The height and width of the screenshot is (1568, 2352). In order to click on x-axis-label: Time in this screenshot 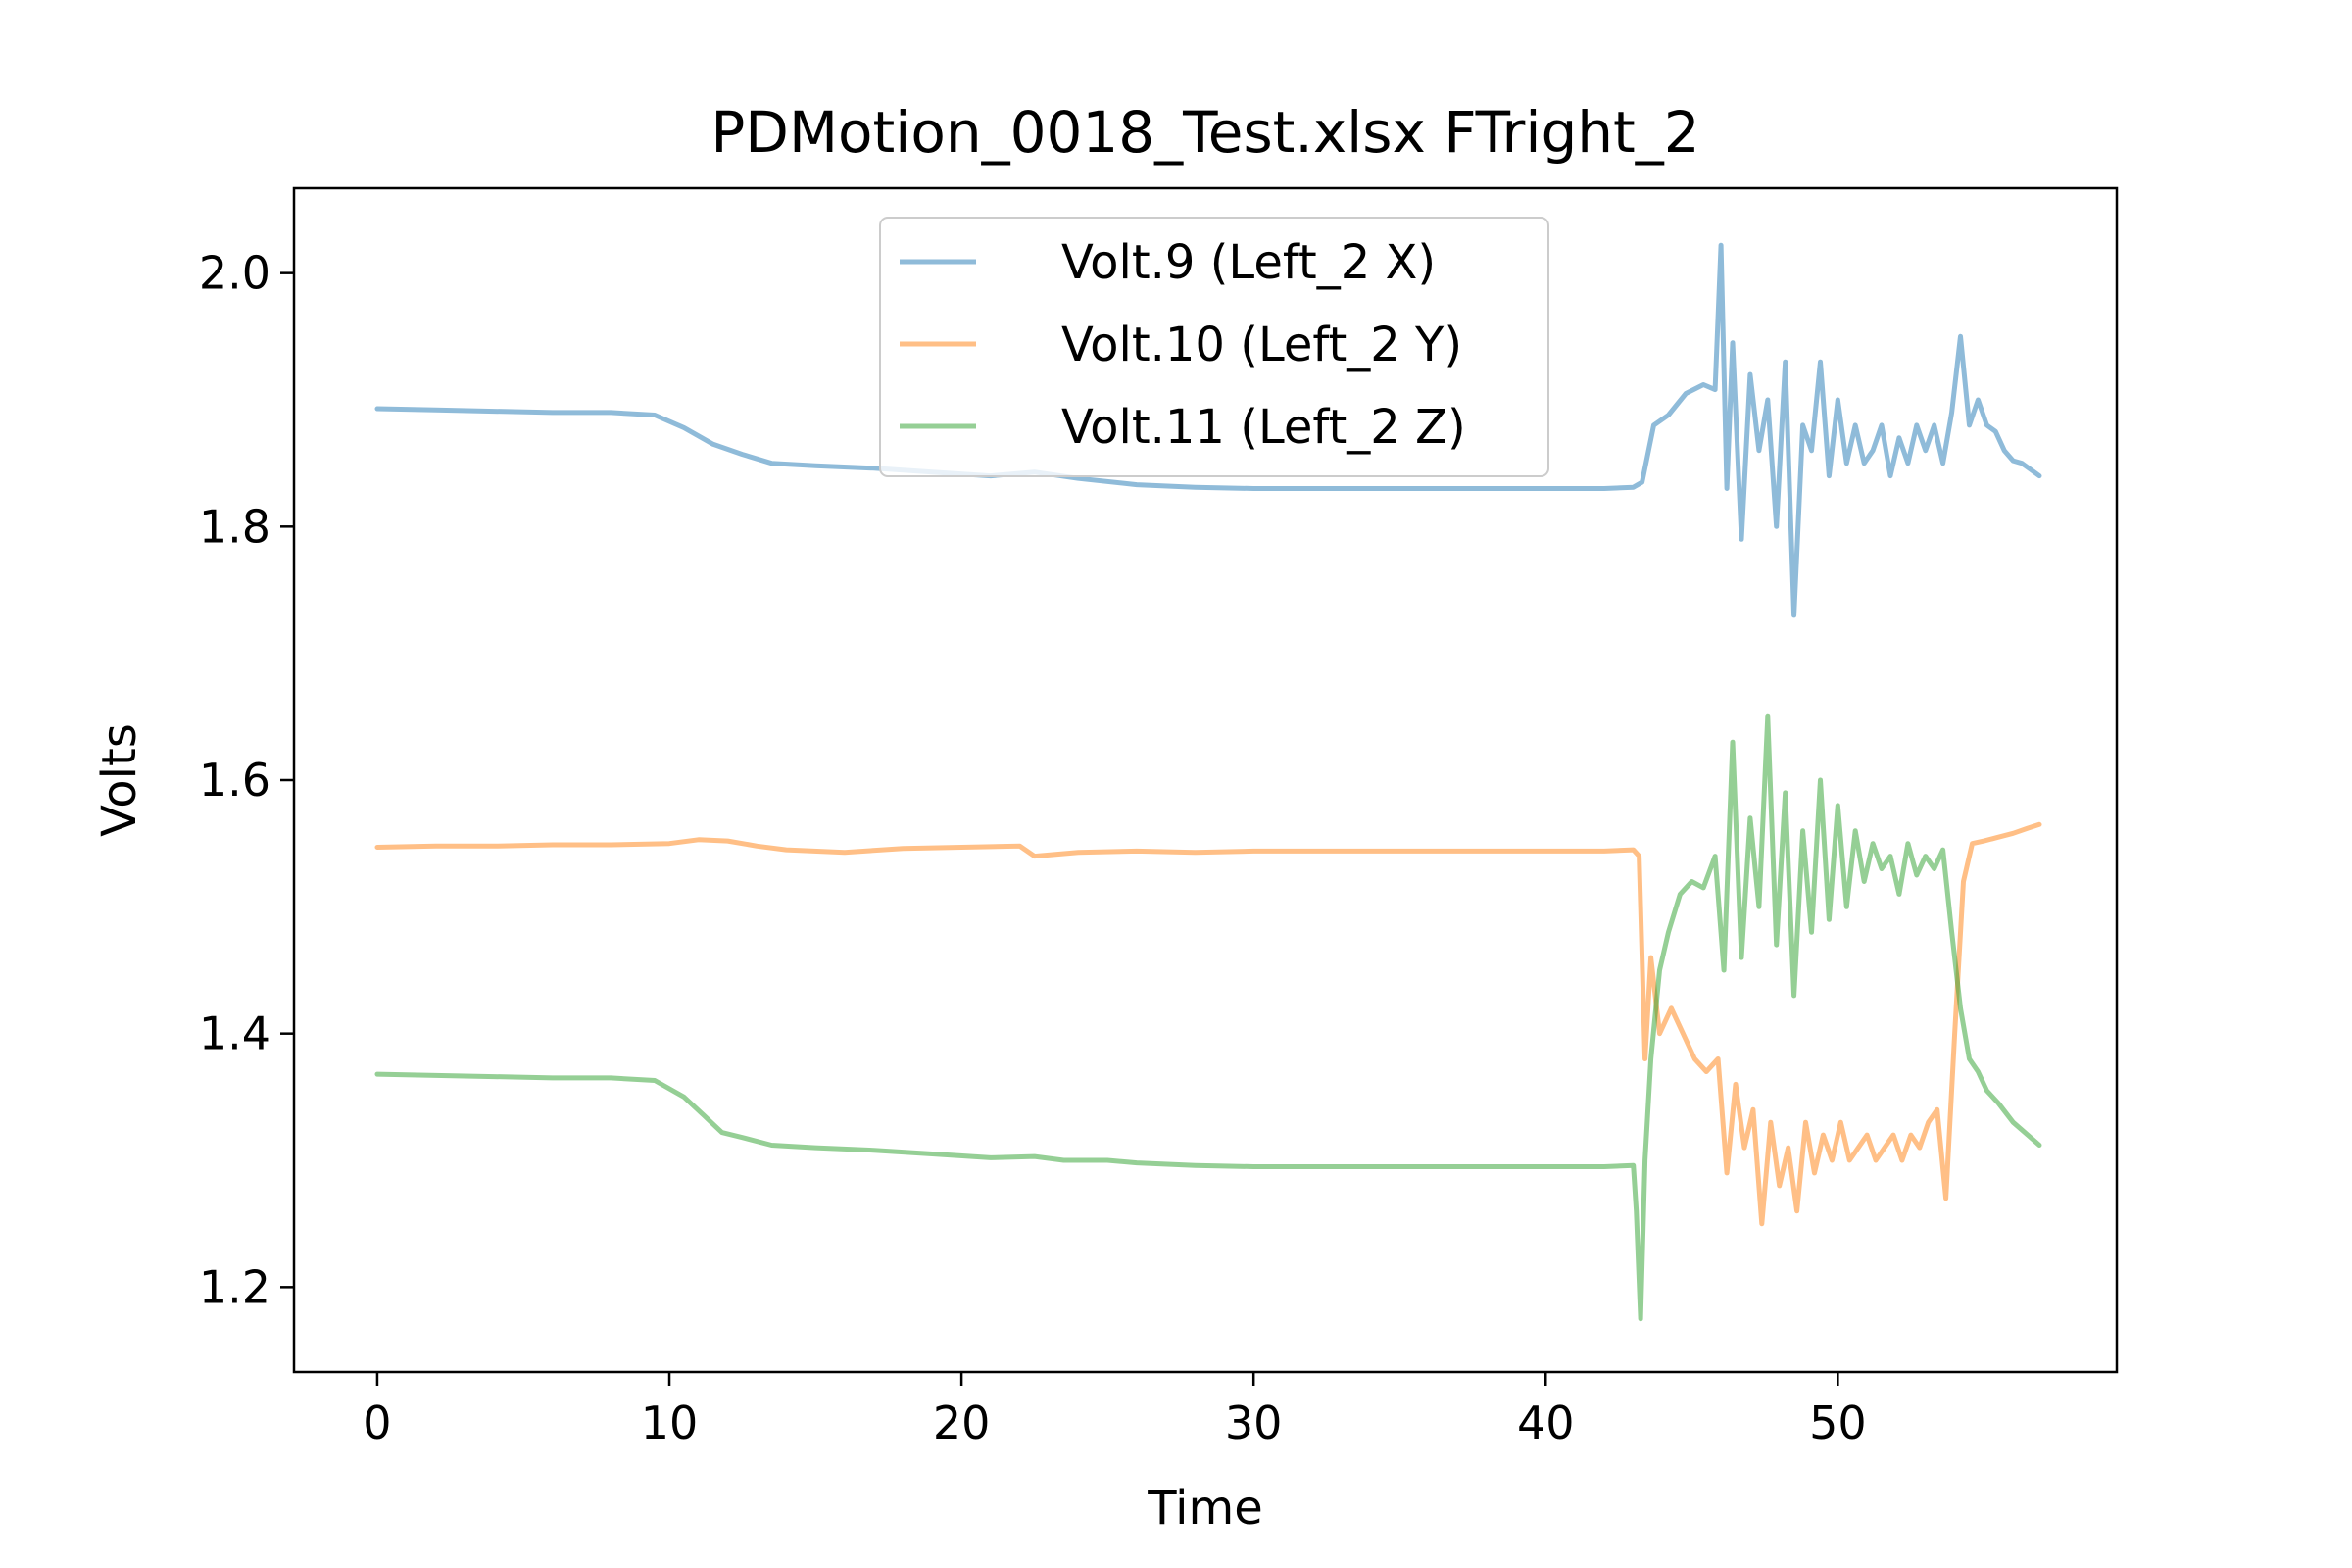, I will do `click(1204, 1508)`.